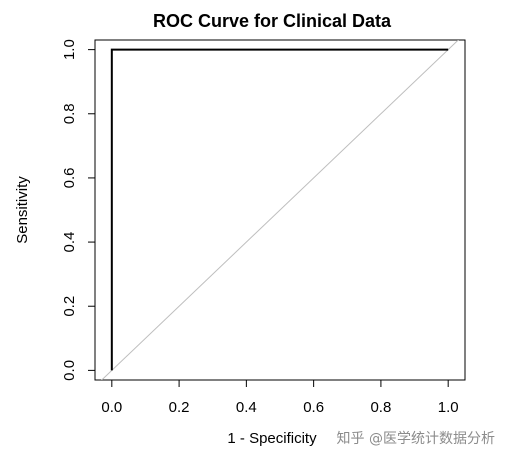 This screenshot has height=459, width=506. Describe the element at coordinates (69, 177) in the screenshot. I see `y-tick-label: 0.6` at that location.